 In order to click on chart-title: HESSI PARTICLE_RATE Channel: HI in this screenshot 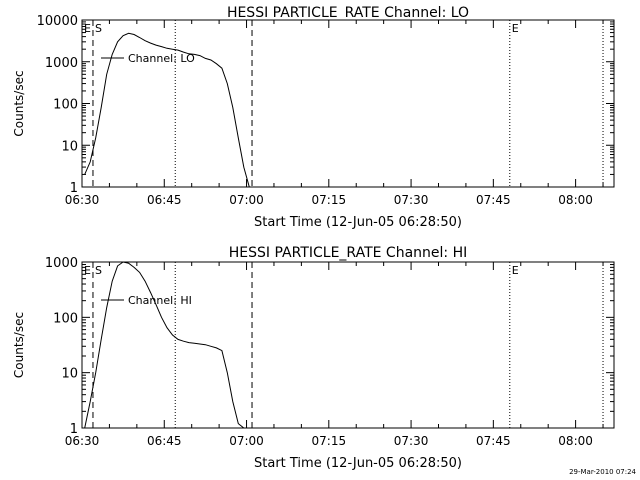, I will do `click(348, 253)`.